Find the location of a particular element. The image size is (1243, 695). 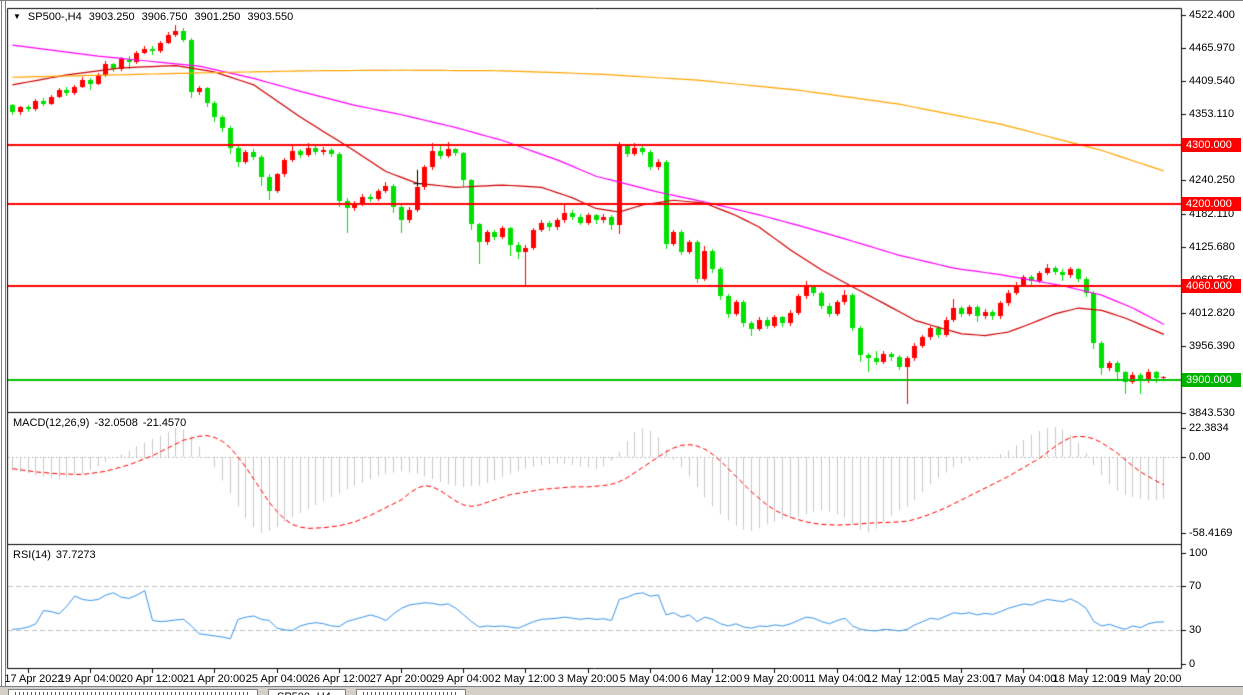

time-tick-label: 9 May 20:00 is located at coordinates (774, 679).